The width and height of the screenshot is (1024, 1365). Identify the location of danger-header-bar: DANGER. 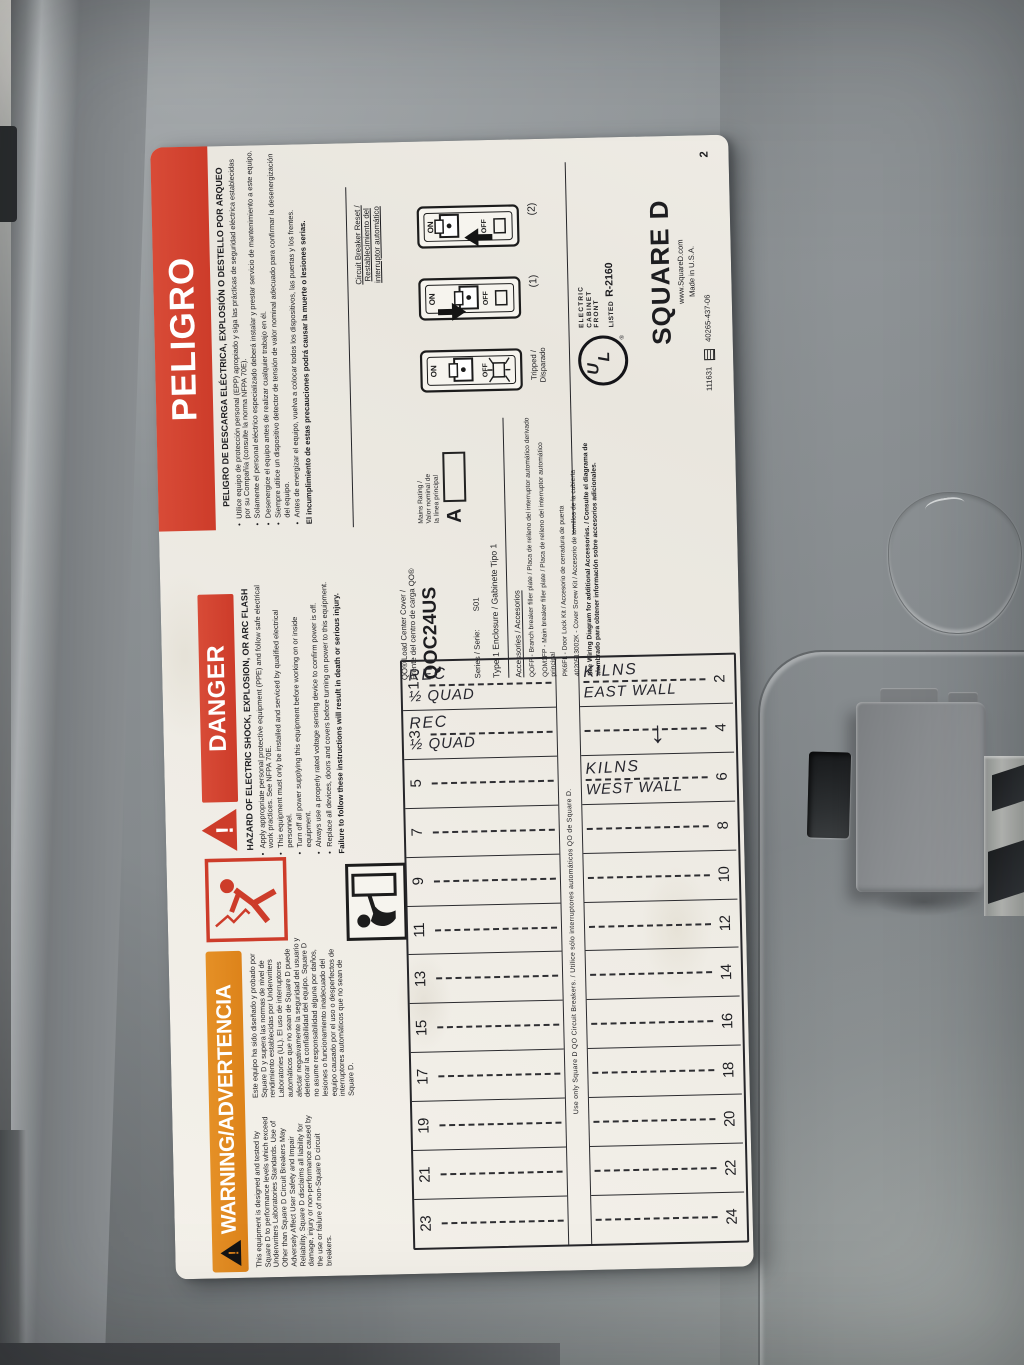
(218, 698).